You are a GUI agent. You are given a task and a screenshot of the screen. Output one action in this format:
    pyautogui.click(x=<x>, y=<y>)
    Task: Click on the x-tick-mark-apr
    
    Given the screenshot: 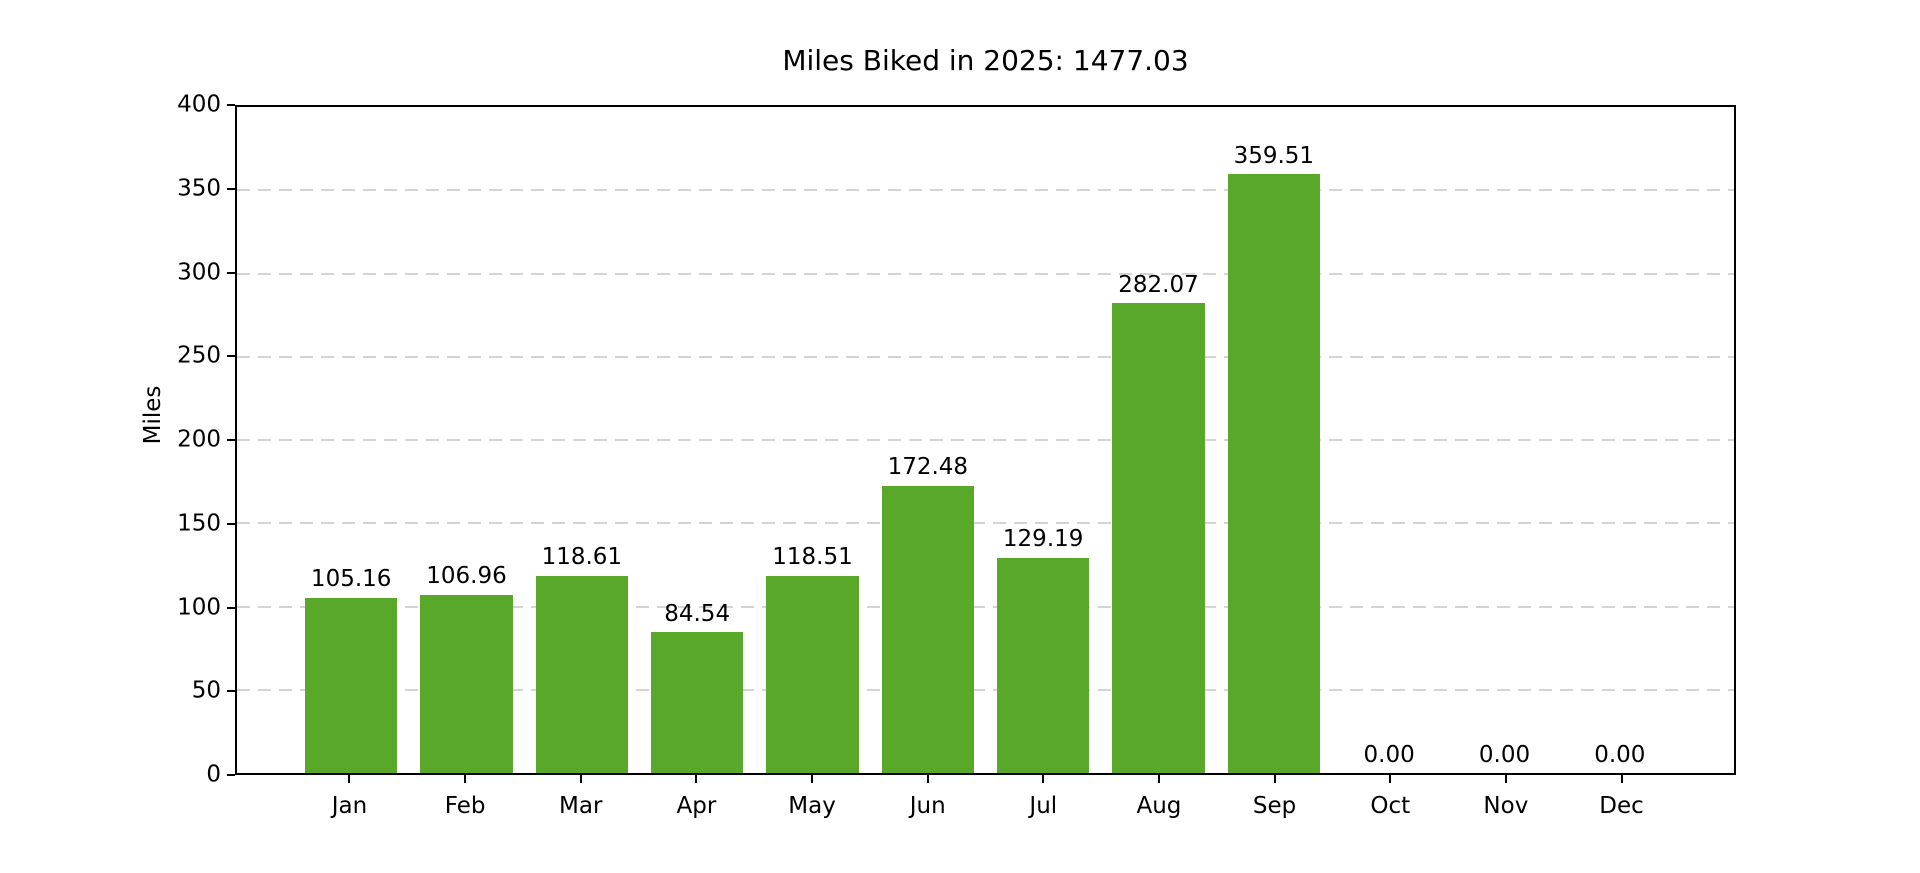 What is the action you would take?
    pyautogui.click(x=696, y=779)
    